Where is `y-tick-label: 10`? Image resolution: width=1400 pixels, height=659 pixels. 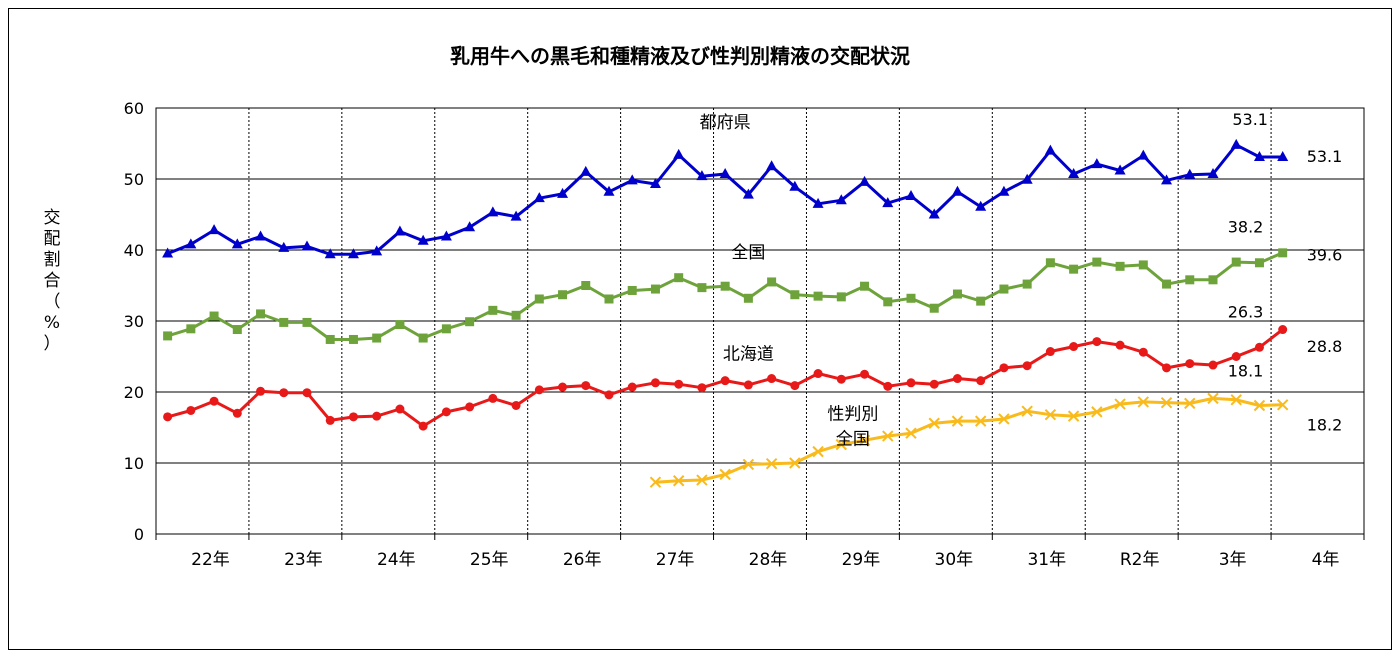 y-tick-label: 10 is located at coordinates (134, 463).